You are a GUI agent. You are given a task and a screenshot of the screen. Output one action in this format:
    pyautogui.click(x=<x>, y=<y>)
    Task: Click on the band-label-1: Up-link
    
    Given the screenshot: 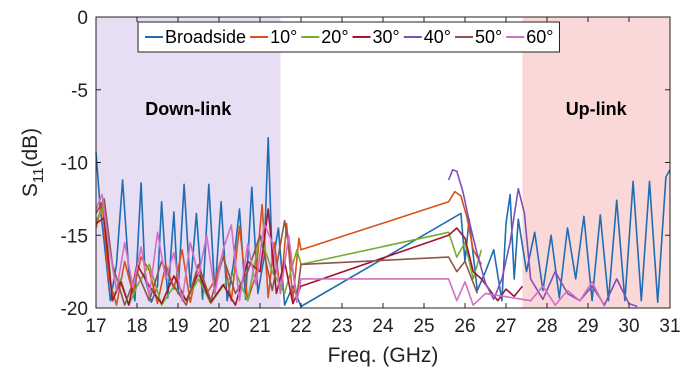 What is the action you would take?
    pyautogui.click(x=597, y=109)
    